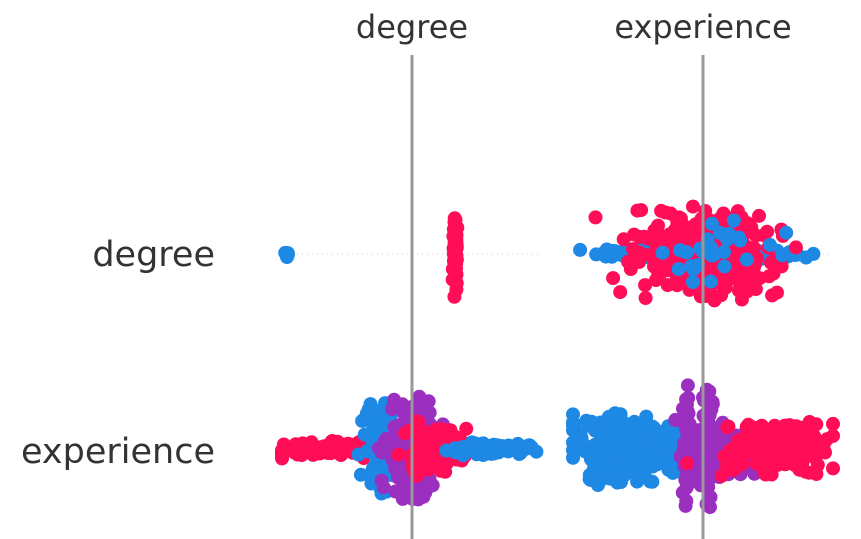  I want to click on point-experience-experience-c4, so click(709, 415).